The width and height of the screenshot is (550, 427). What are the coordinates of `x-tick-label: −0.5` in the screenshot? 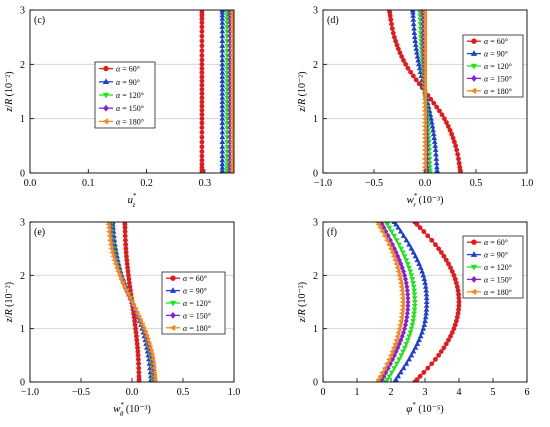 It's located at (81, 392).